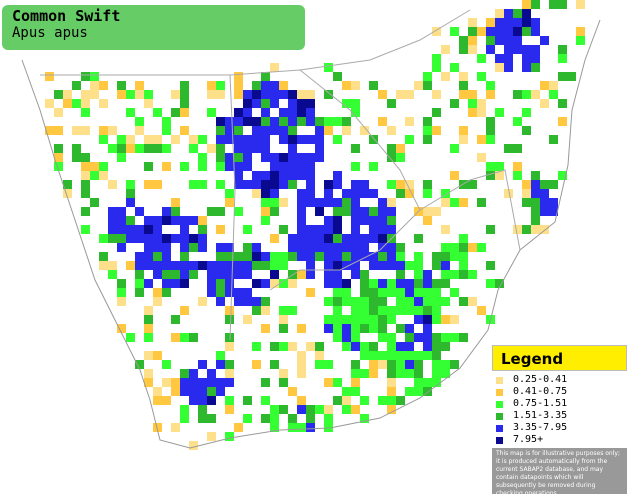 The width and height of the screenshot is (627, 494). I want to click on legend-swatch, so click(499, 380).